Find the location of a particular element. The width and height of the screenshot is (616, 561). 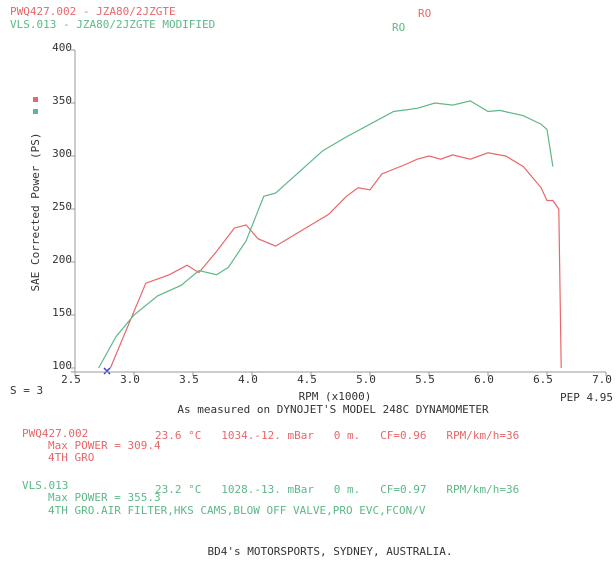

x-tick-label: 6.0 is located at coordinates (484, 379).